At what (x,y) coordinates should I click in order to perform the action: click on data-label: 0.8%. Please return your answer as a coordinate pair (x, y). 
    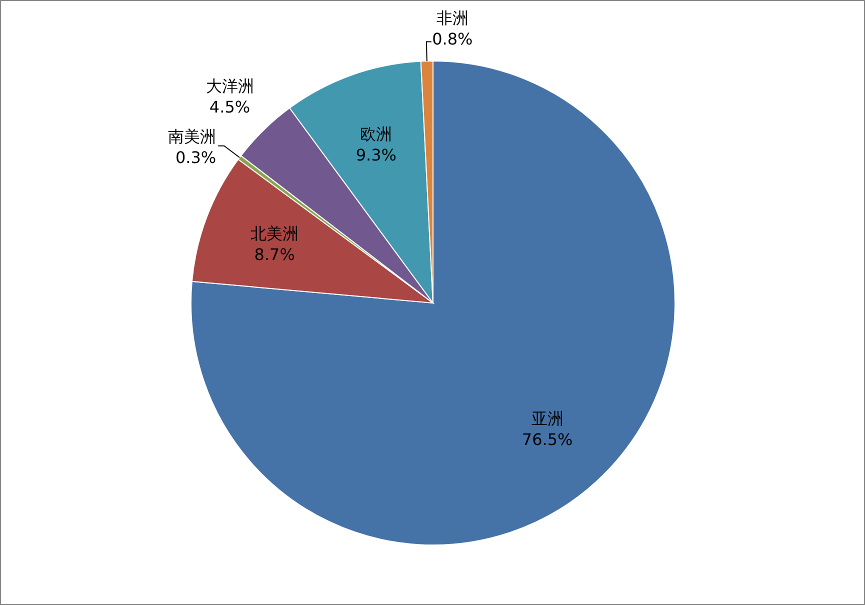
    Looking at the image, I should click on (452, 39).